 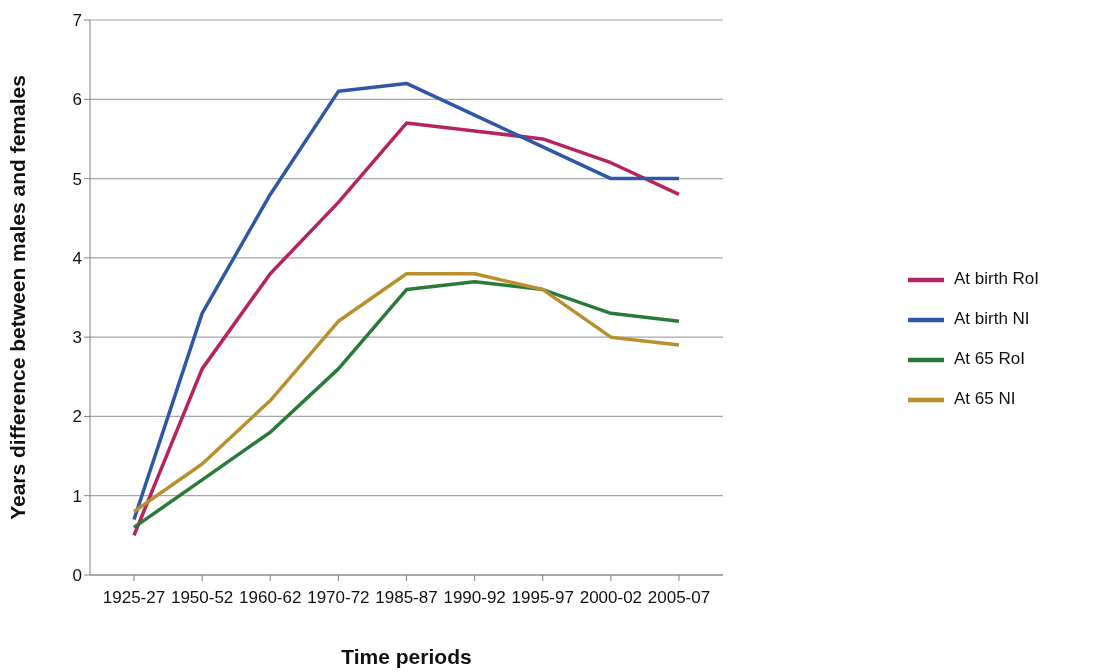 I want to click on x-tick-label: 1970-72, so click(x=338, y=598).